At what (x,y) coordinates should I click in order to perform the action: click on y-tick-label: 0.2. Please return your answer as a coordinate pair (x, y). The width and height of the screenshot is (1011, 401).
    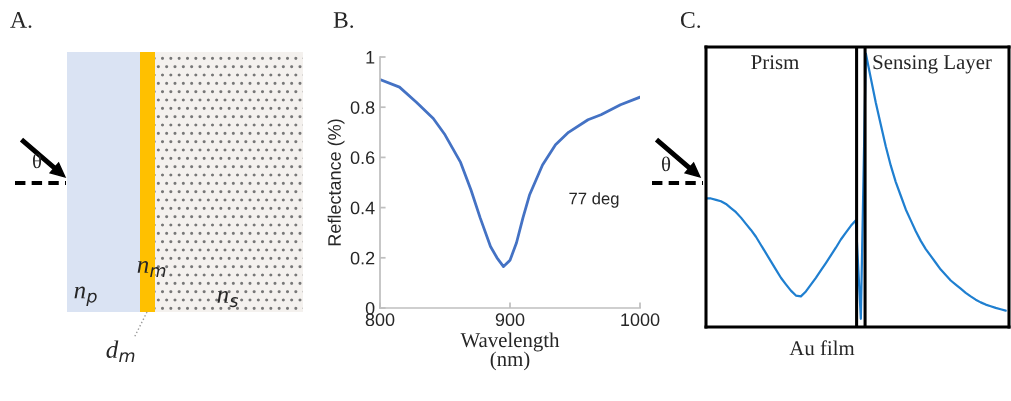
    Looking at the image, I should click on (362, 258).